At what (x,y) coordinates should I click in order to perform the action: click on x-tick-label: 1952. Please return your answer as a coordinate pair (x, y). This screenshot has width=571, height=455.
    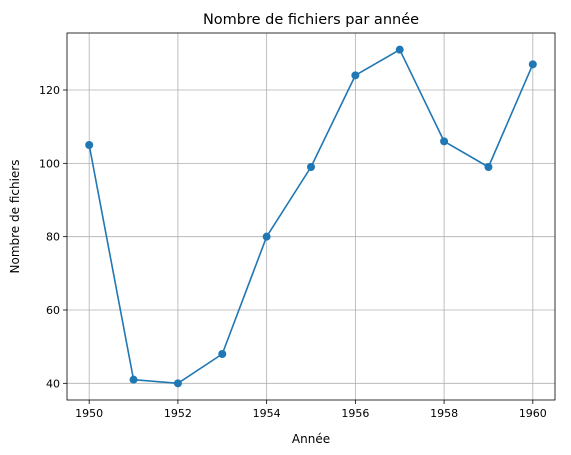
    Looking at the image, I should click on (178, 413).